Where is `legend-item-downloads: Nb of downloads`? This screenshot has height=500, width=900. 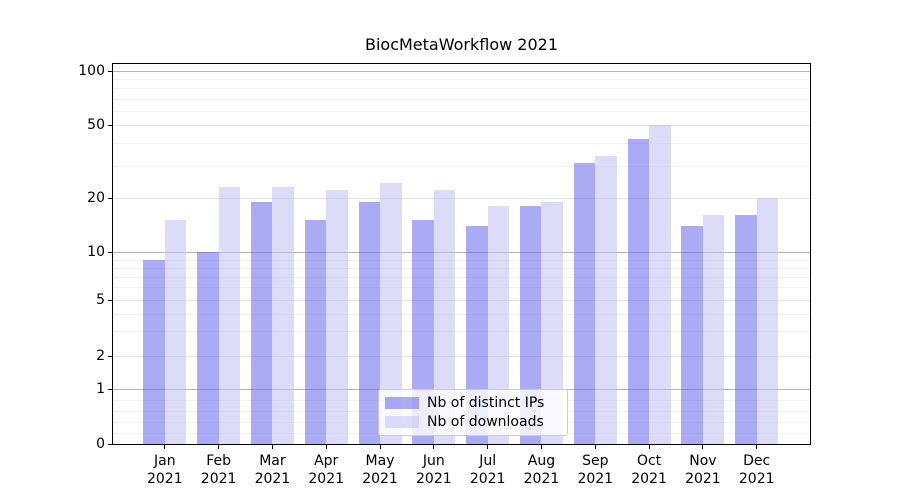
legend-item-downloads: Nb of downloads is located at coordinates (473, 422).